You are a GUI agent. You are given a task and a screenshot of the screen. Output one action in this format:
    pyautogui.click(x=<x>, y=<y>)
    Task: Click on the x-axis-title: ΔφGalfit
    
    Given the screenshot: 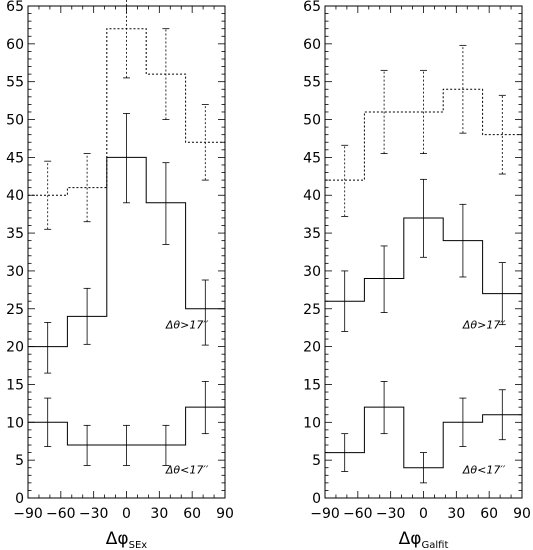 What is the action you would take?
    pyautogui.click(x=424, y=539)
    